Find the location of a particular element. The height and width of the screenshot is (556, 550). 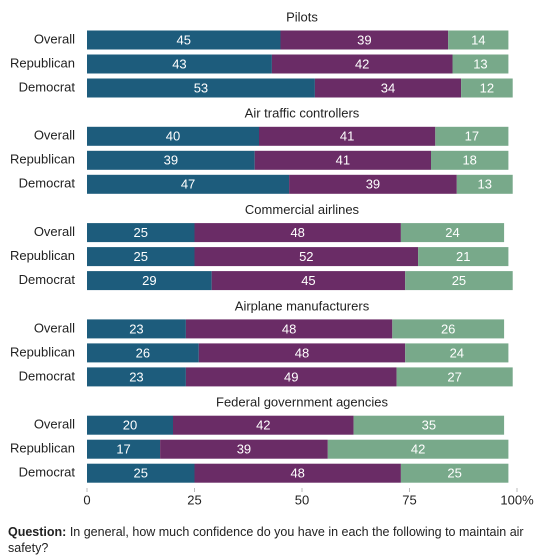

data-label: 21 is located at coordinates (463, 256).